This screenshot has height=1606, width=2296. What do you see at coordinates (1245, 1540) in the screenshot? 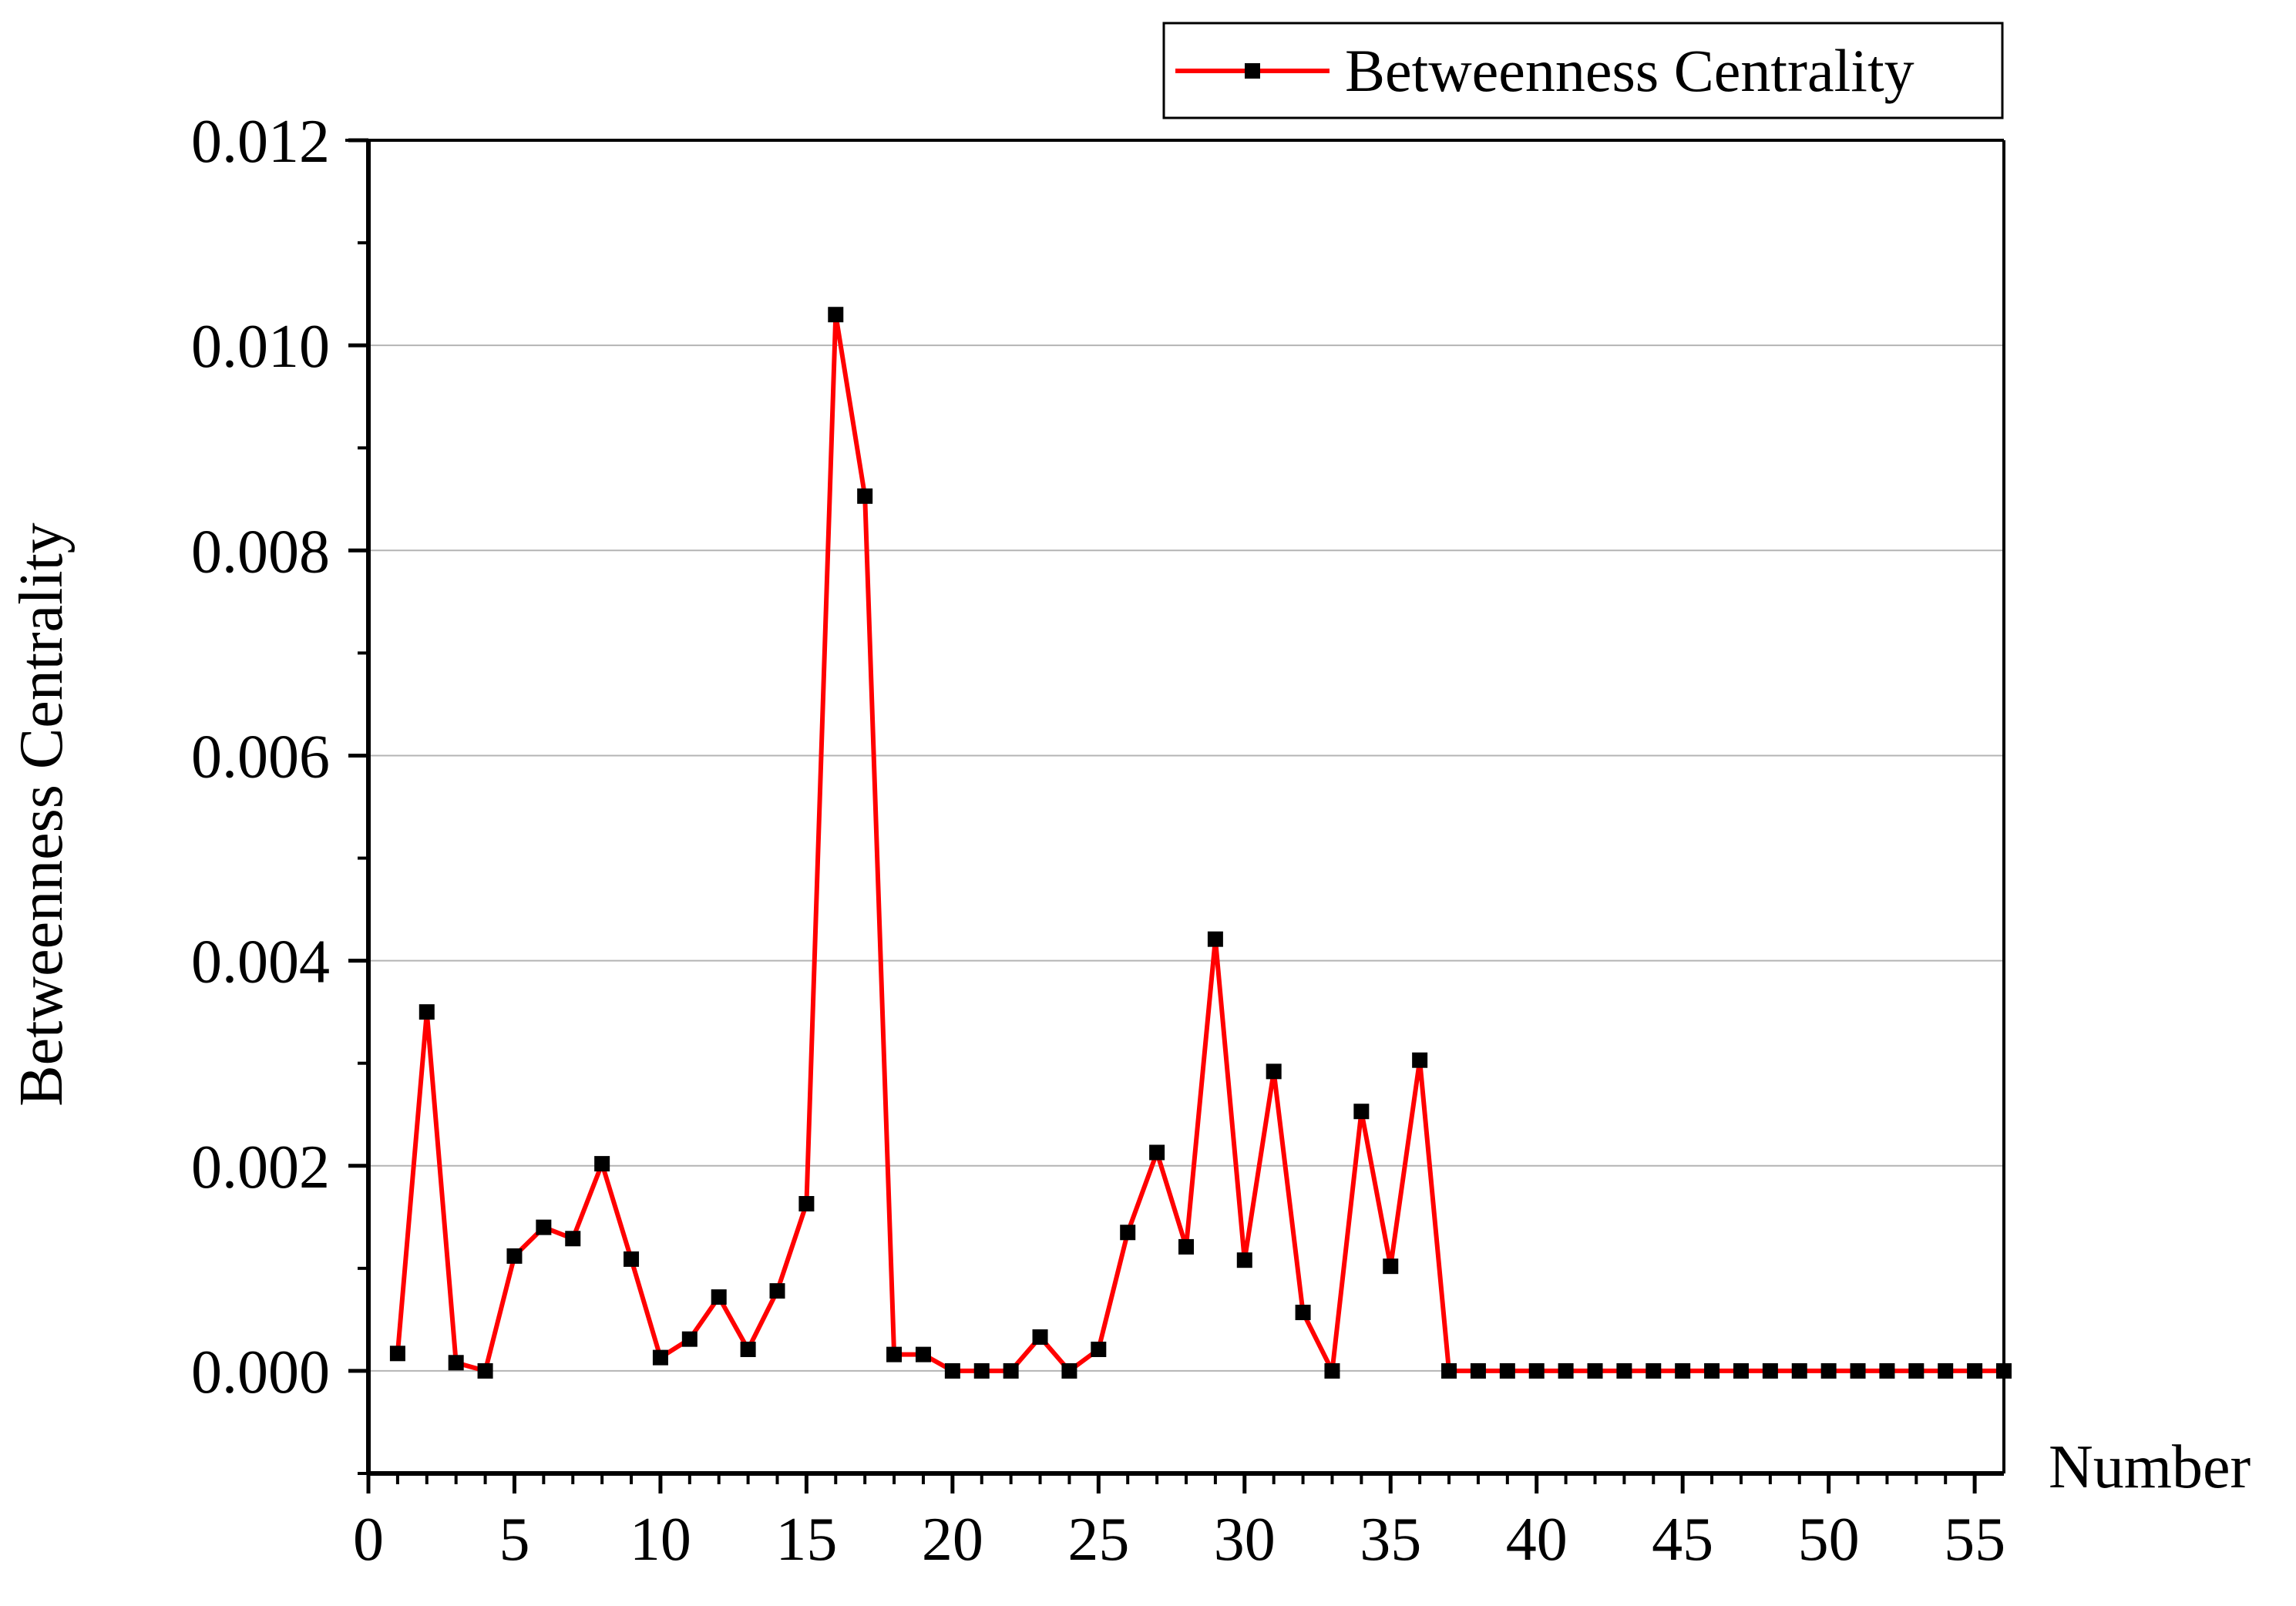
I see `x-tick-label-6: 30` at bounding box center [1245, 1540].